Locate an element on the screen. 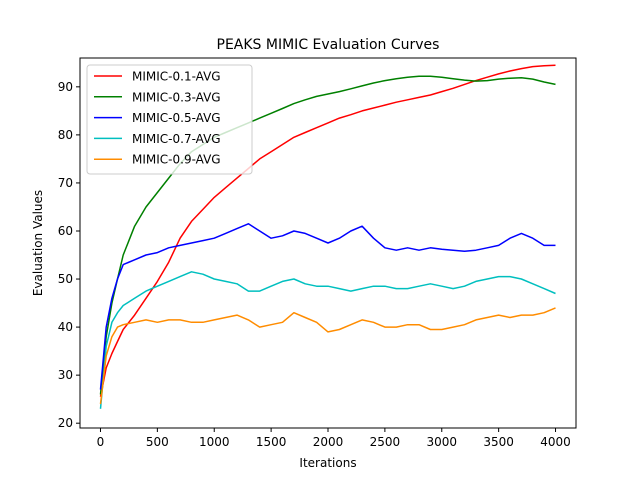  legend-label-1: MIMIC-0.1-AVG is located at coordinates (176, 77).